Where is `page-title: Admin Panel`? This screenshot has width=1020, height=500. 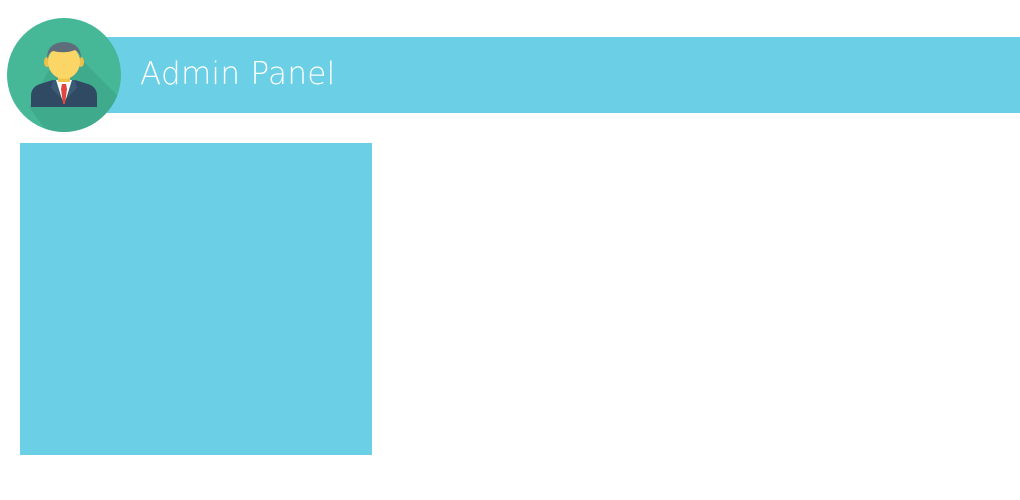
page-title: Admin Panel is located at coordinates (238, 74).